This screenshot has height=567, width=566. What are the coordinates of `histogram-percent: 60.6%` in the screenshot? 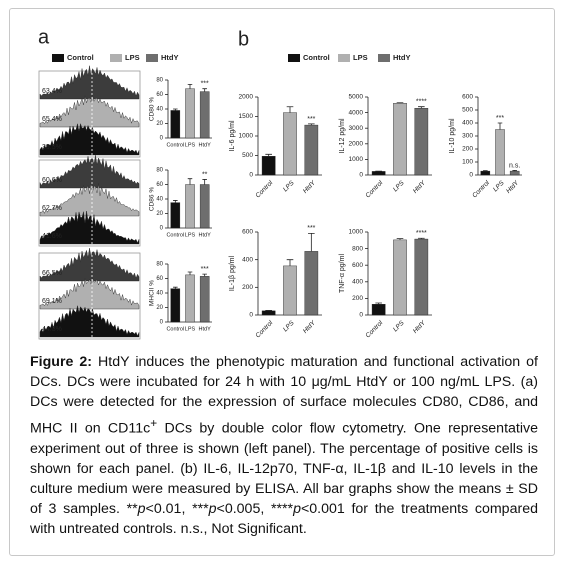 It's located at (52, 180).